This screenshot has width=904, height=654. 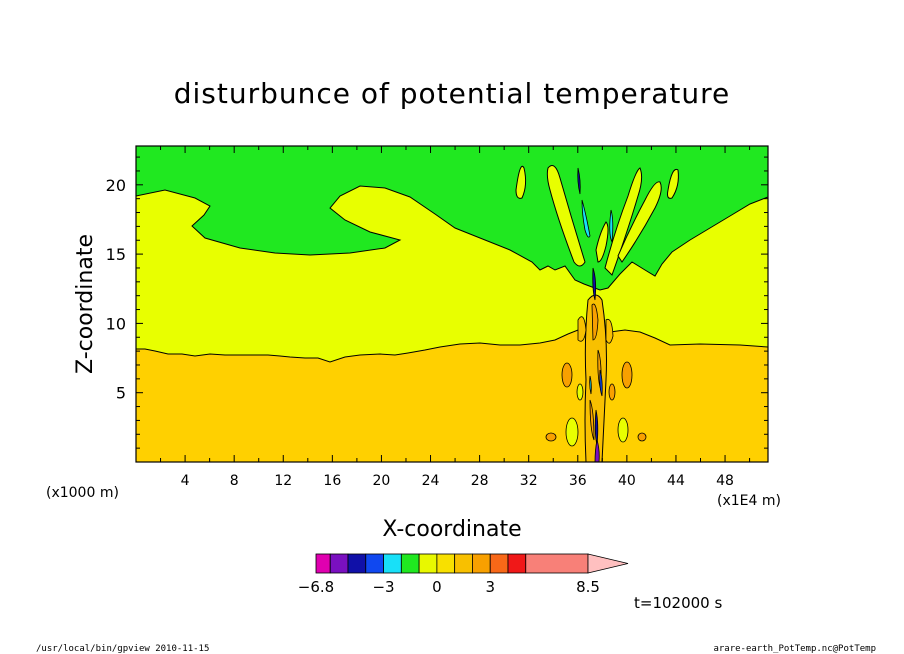 What do you see at coordinates (116, 254) in the screenshot?
I see `y-tick-label-2: 15` at bounding box center [116, 254].